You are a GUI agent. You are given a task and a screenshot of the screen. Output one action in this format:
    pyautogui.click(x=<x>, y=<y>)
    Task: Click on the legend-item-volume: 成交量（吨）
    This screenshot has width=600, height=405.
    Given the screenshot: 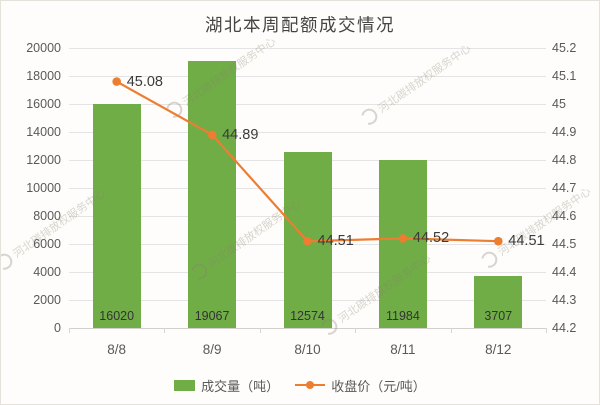 What is the action you would take?
    pyautogui.click(x=226, y=385)
    